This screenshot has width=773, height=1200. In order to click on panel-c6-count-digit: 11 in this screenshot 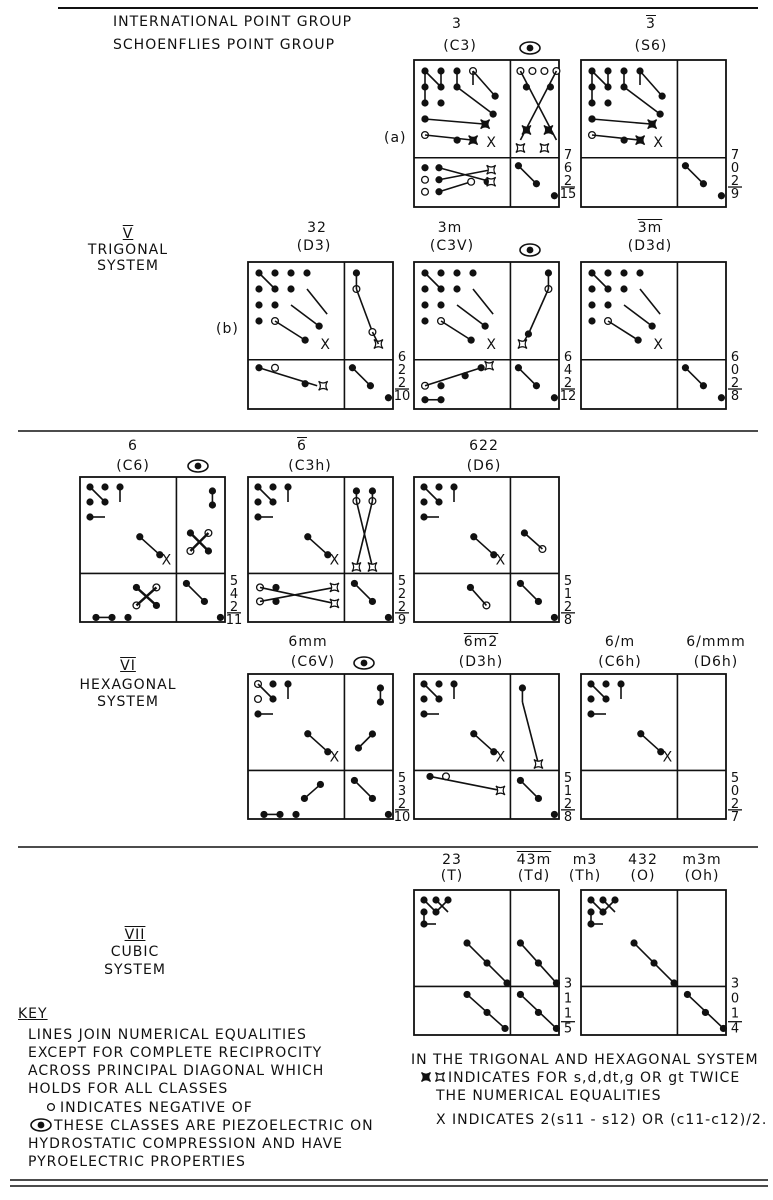, I will do `click(234, 620)`.